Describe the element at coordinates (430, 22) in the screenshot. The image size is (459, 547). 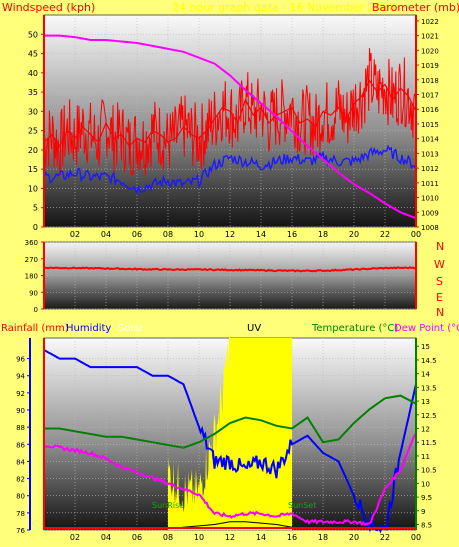
I see `baro-right-tick-1022: 1022` at that location.